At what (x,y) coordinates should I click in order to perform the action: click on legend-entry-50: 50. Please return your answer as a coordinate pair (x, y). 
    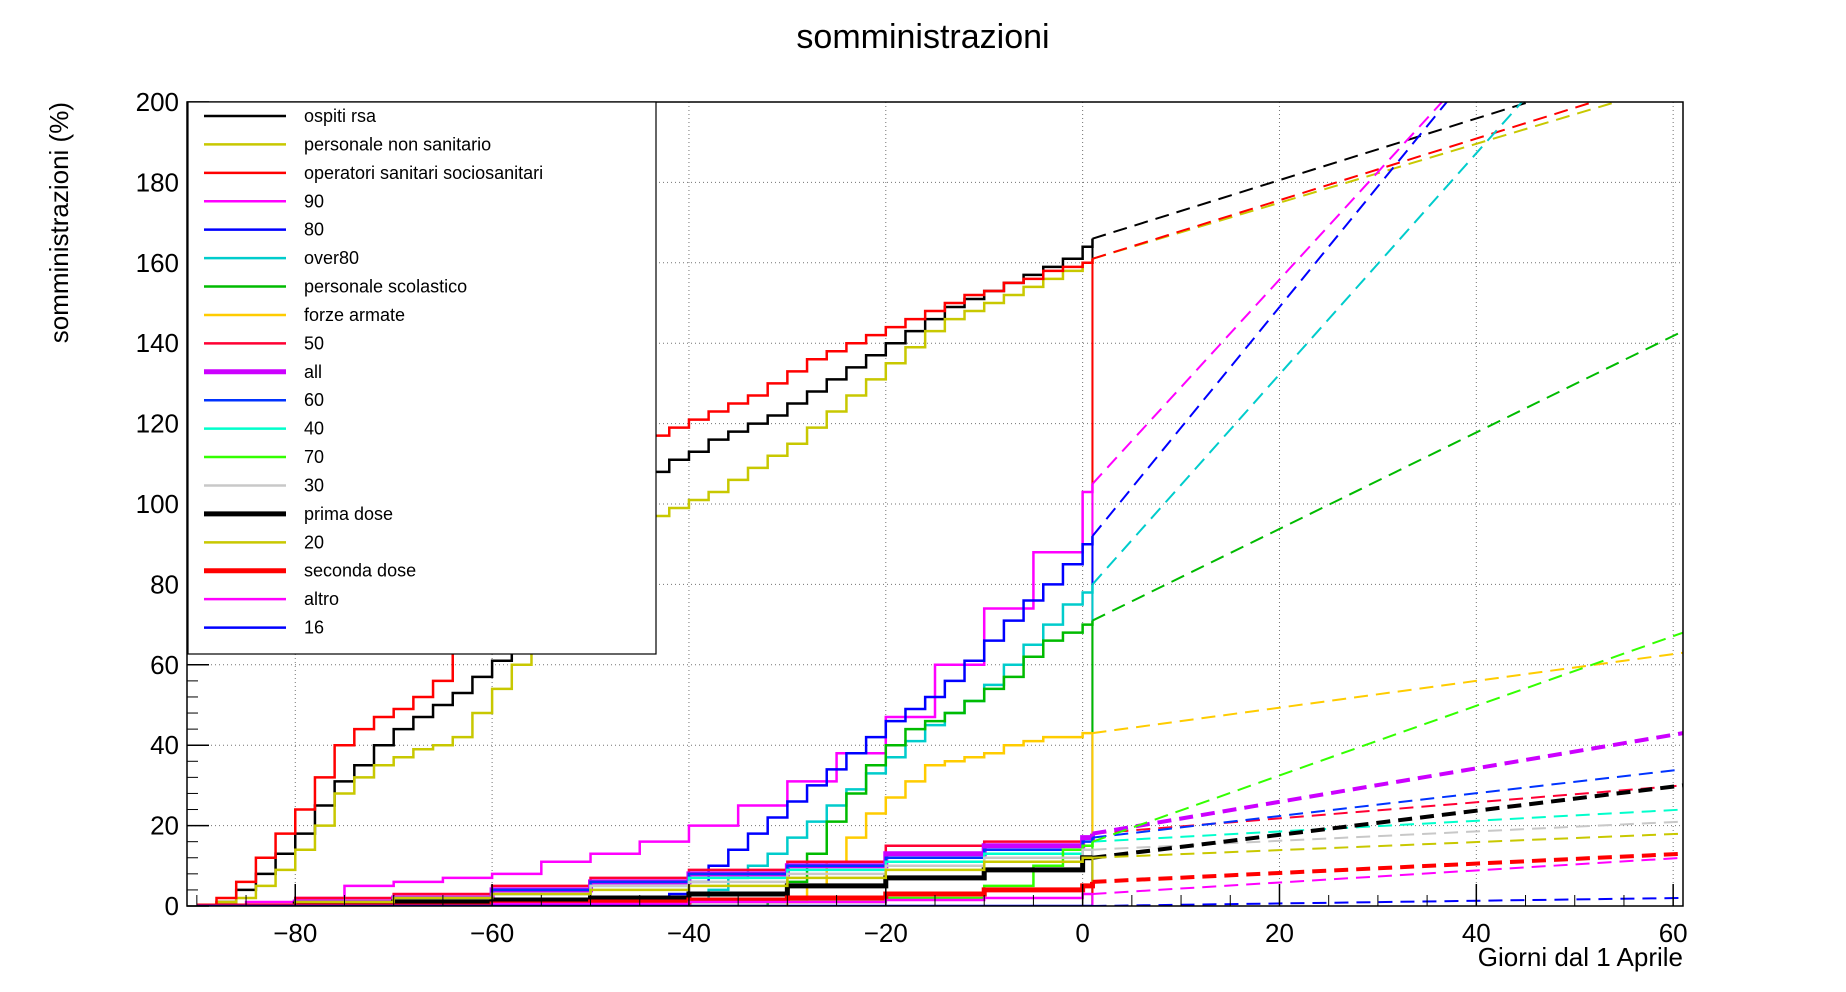
    Looking at the image, I should click on (314, 343).